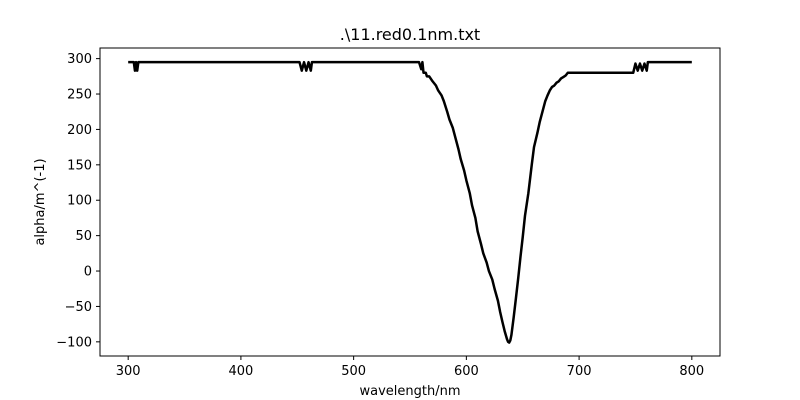 The width and height of the screenshot is (800, 400). Describe the element at coordinates (79, 165) in the screenshot. I see `y-tick-label: 150` at that location.